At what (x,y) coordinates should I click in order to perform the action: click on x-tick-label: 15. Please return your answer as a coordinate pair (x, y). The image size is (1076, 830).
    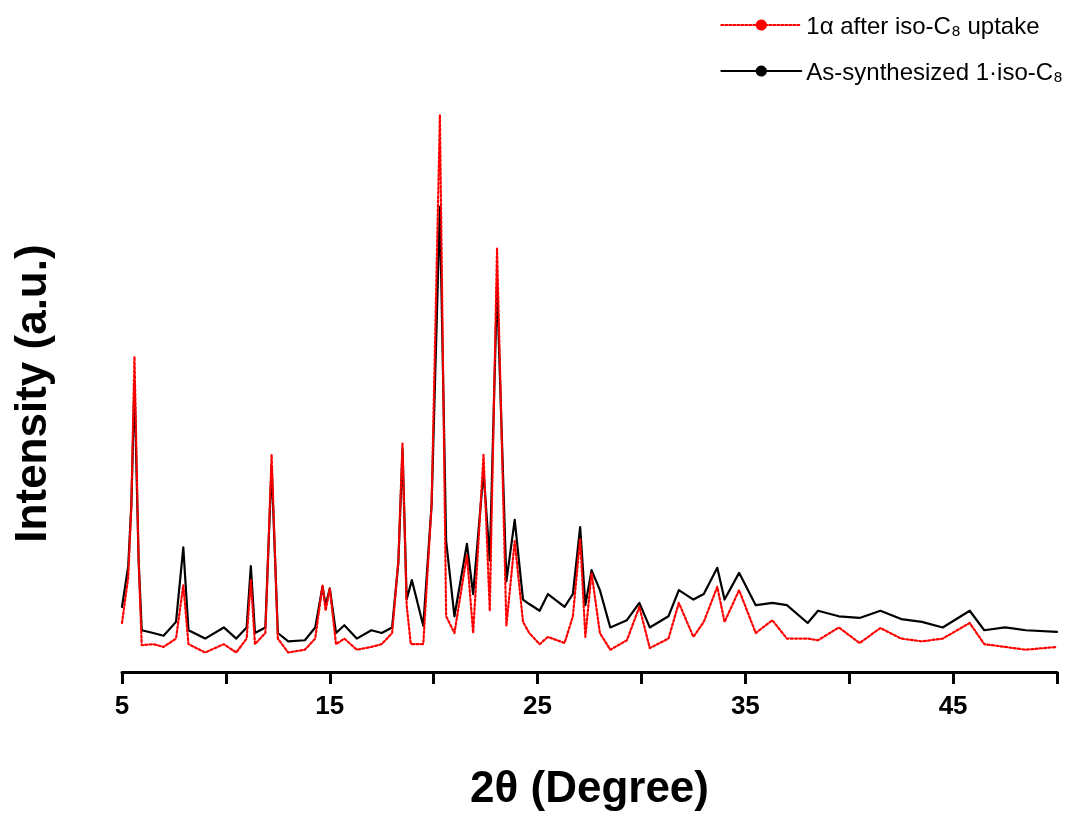
    Looking at the image, I should click on (330, 705).